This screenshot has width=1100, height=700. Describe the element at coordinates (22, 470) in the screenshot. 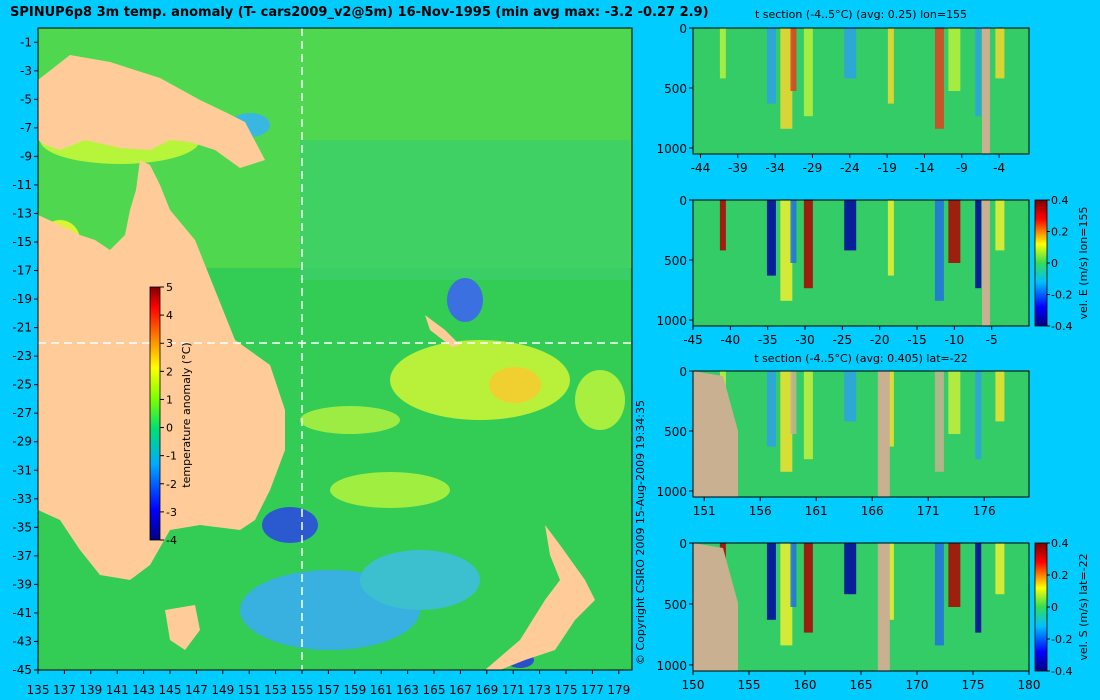

I see `map-lat-tick-label: -31` at that location.